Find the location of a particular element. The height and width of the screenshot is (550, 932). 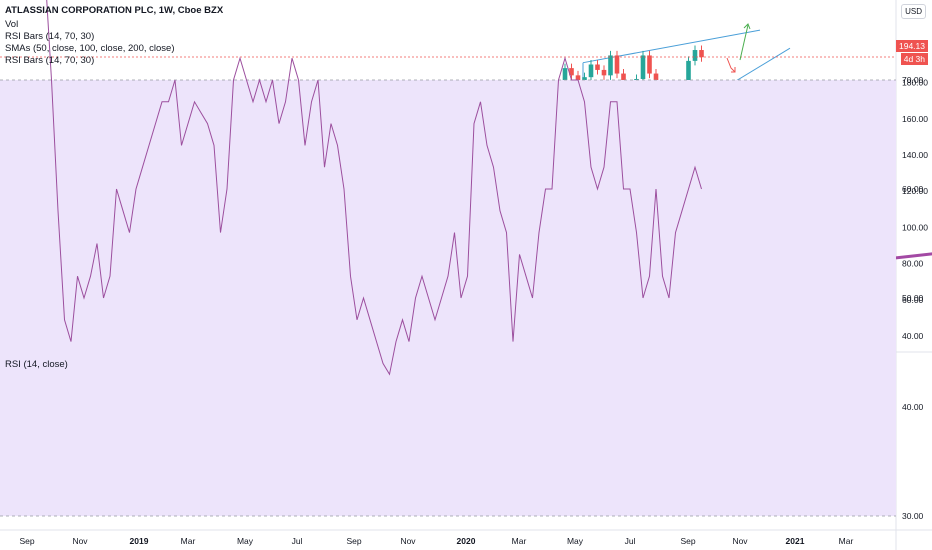

forecast-arrow-up is located at coordinates (744, 42).